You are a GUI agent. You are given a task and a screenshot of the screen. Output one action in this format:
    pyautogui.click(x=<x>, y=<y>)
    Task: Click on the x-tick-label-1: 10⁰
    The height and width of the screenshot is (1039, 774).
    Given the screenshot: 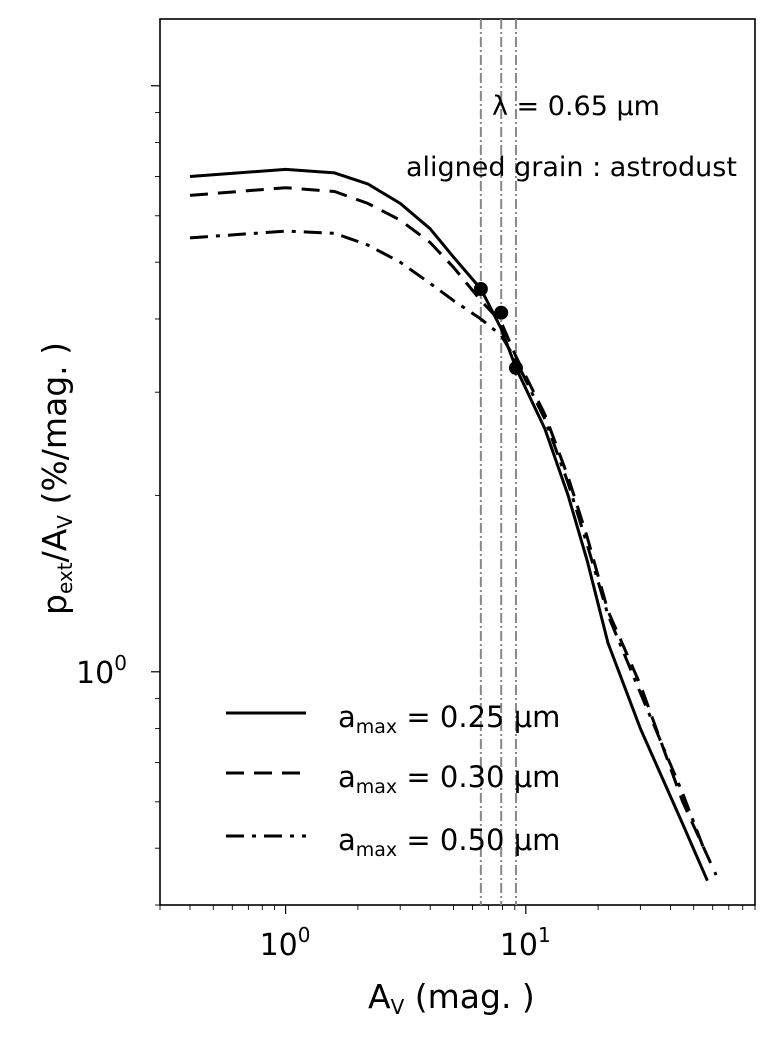 What is the action you would take?
    pyautogui.click(x=285, y=943)
    